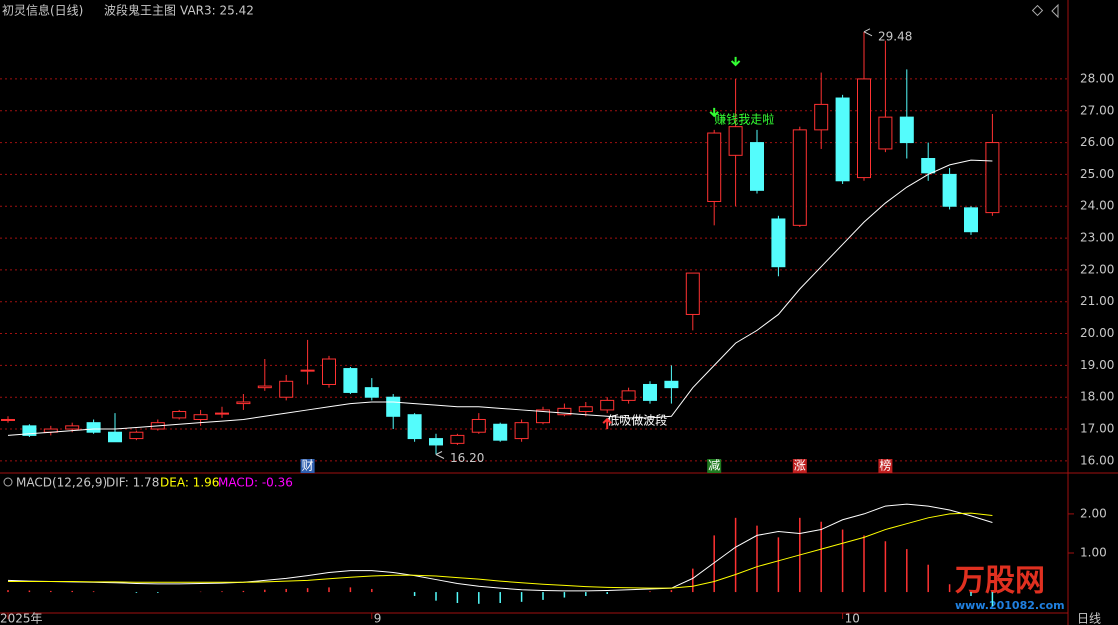 This screenshot has width=1118, height=625. What do you see at coordinates (744, 118) in the screenshot?
I see `signal-text: 赚钱我走啦` at bounding box center [744, 118].